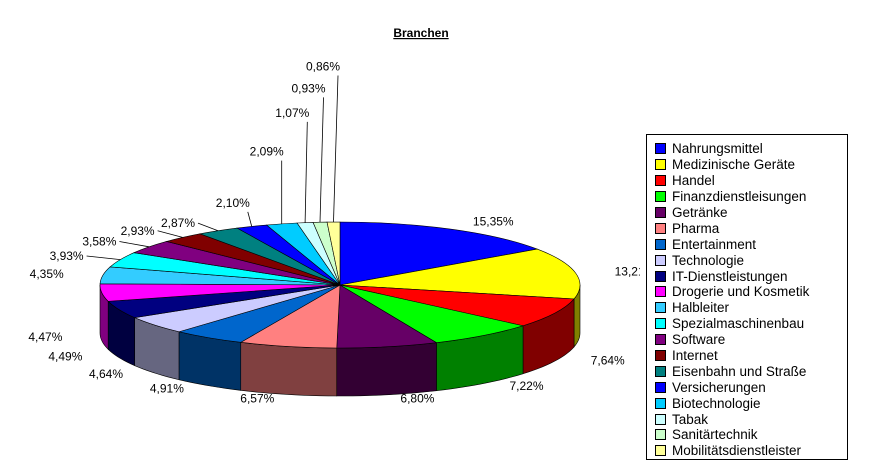  I want to click on pie-slices, so click(340, 285).